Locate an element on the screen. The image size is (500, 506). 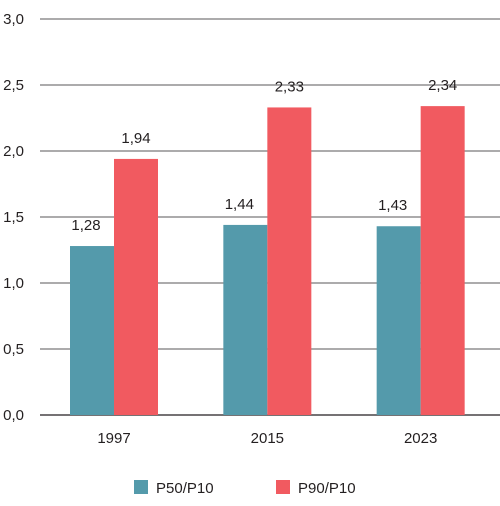
x-tick-label: 2015 is located at coordinates (267, 438).